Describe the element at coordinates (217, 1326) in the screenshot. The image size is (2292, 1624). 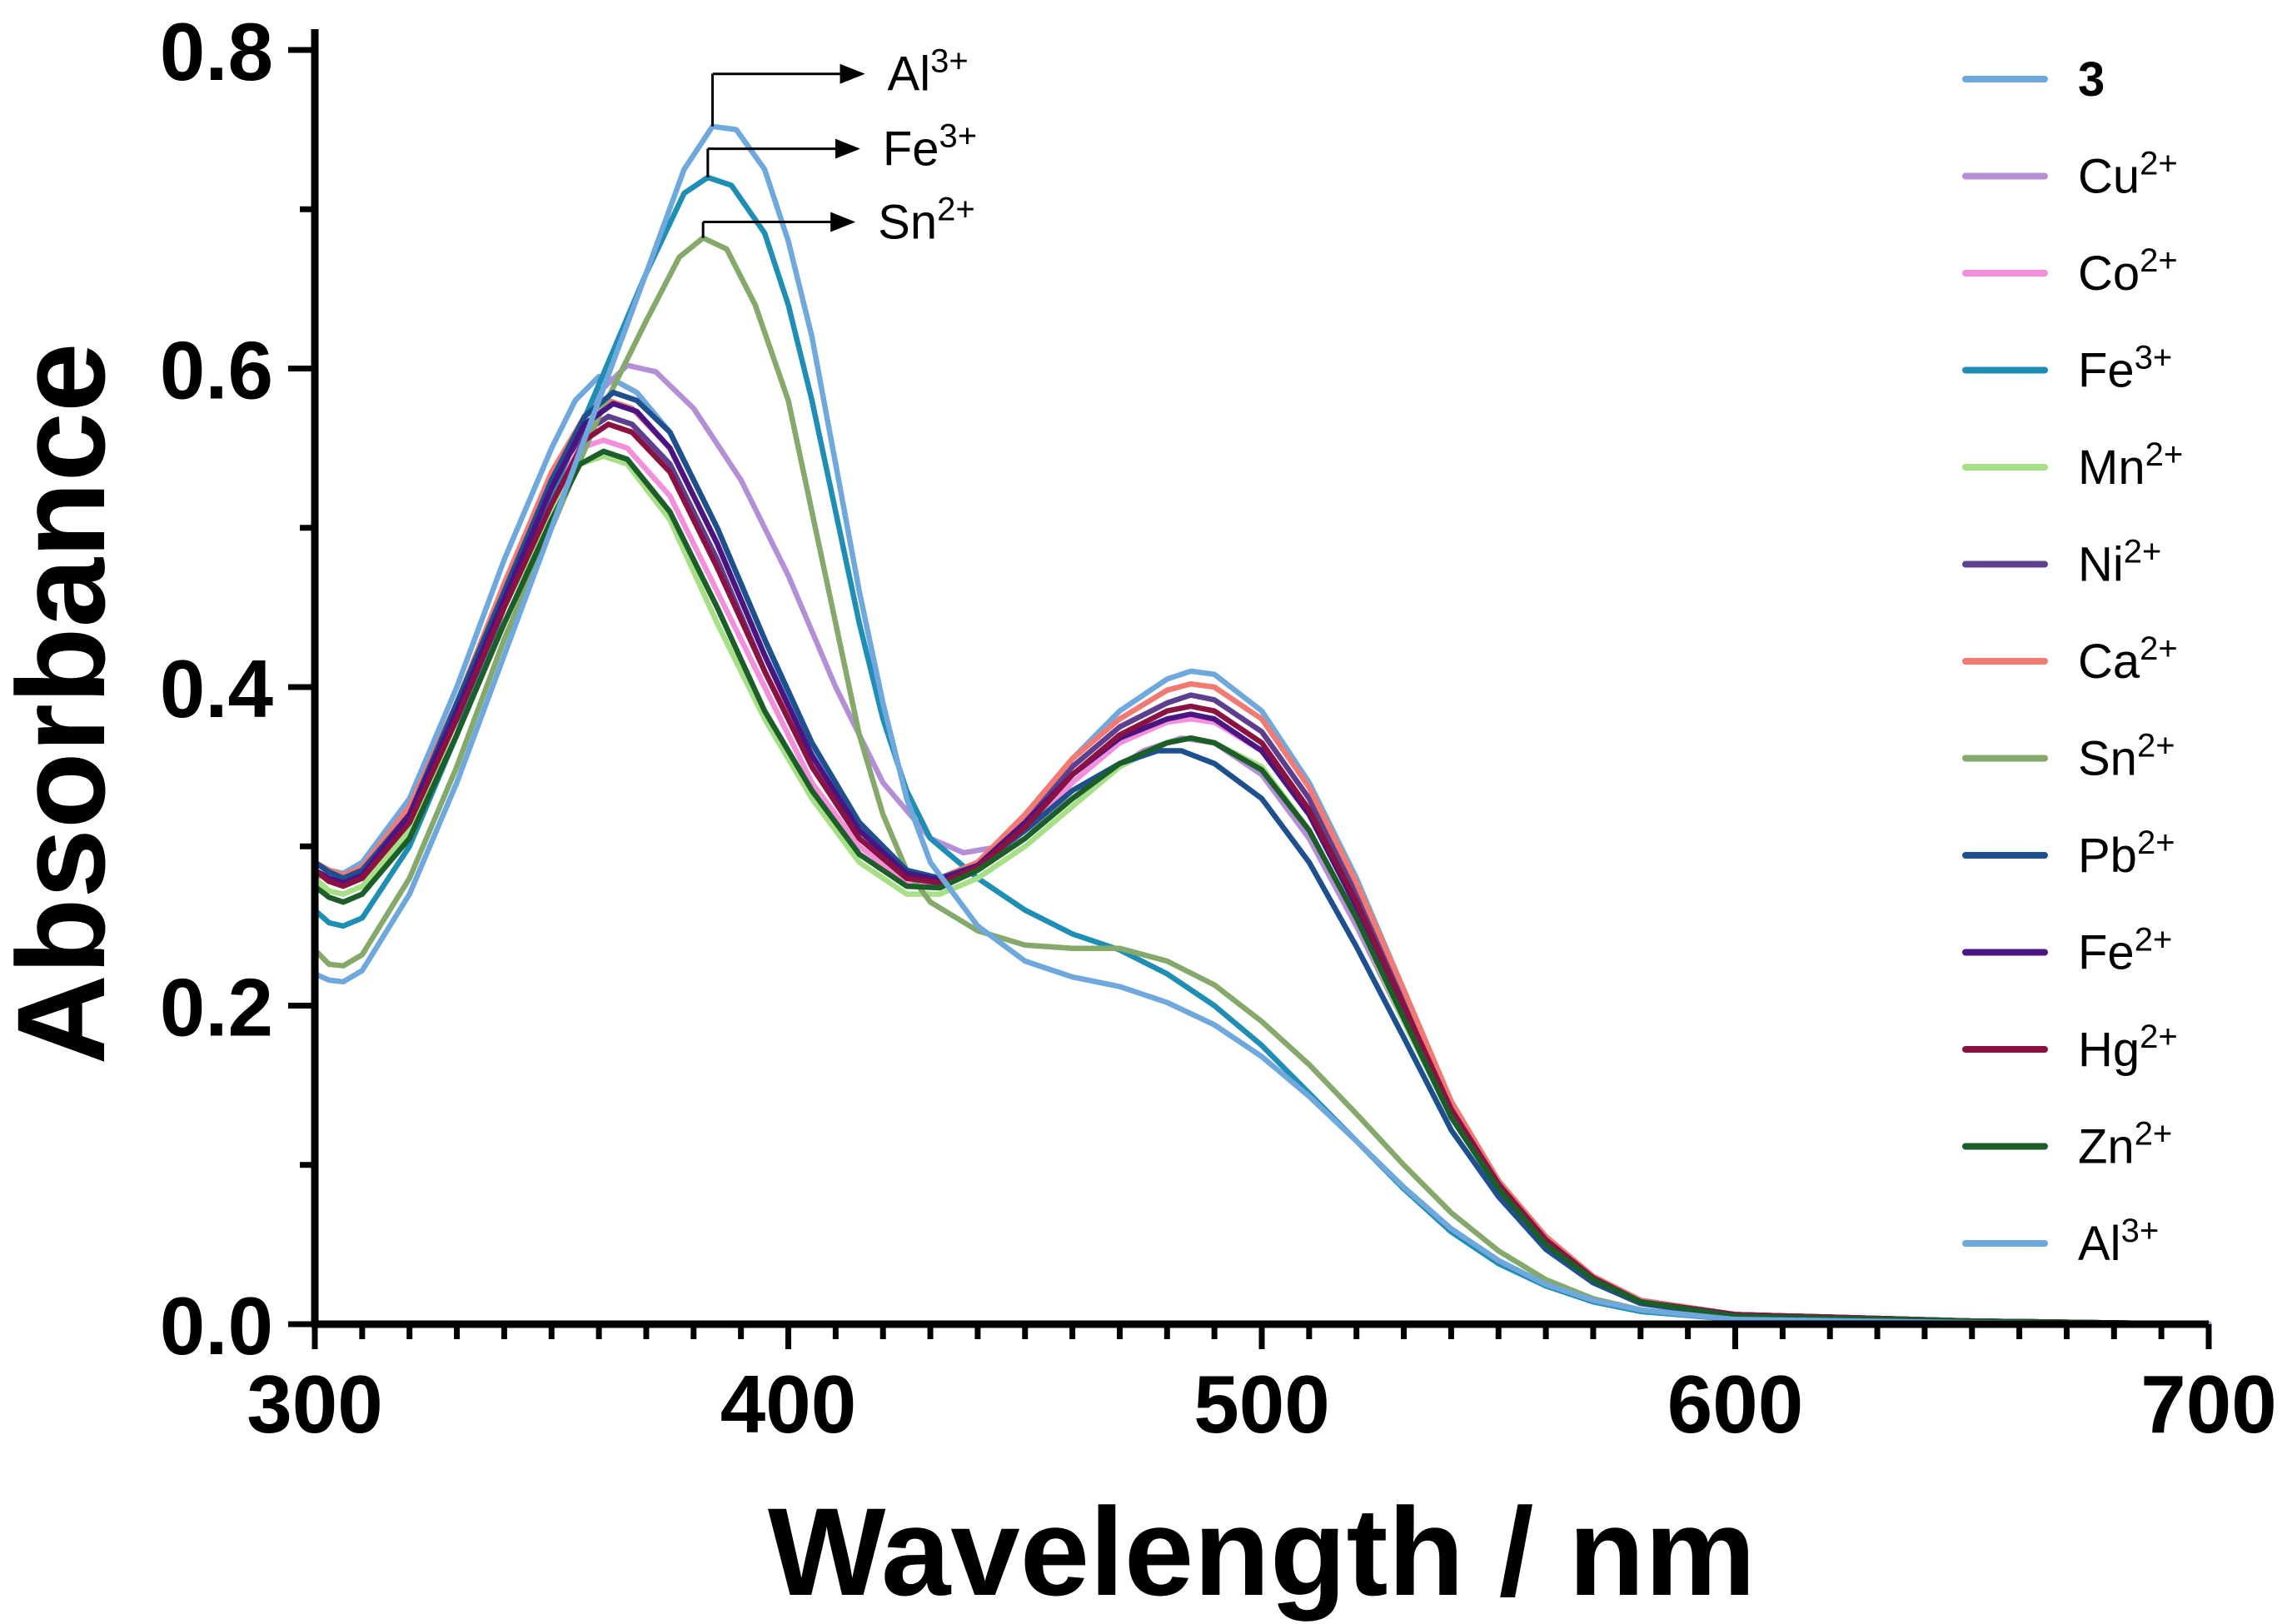
I see `y-tick-label: 0.0` at that location.